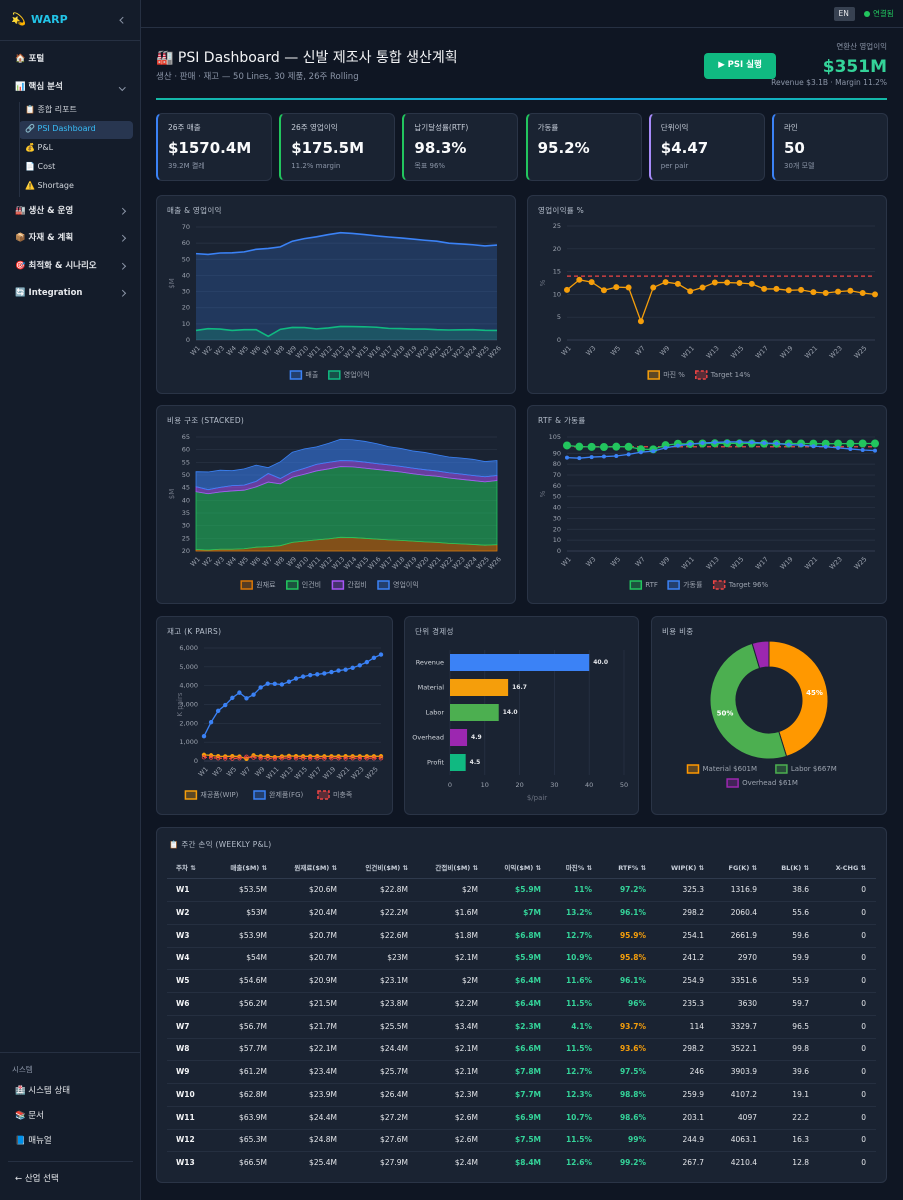 This screenshot has height=1200, width=903. Describe the element at coordinates (653, 375) in the screenshot. I see `legend-swatch` at that location.